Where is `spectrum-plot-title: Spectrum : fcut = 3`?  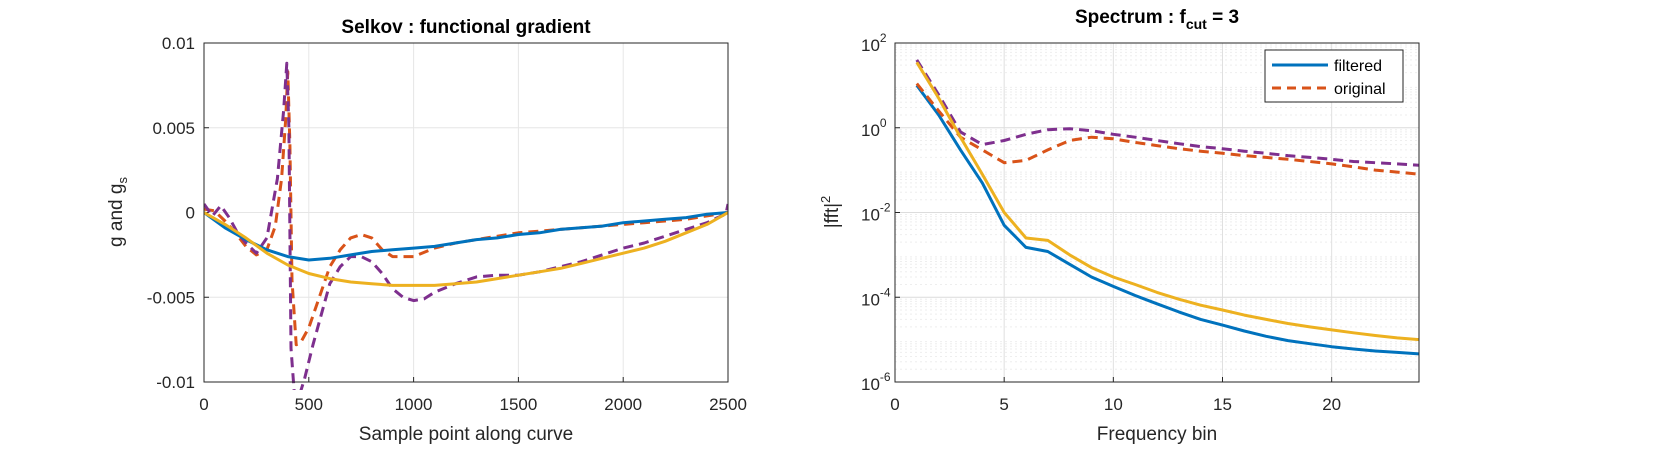 spectrum-plot-title: Spectrum : fcut = 3 is located at coordinates (1157, 19).